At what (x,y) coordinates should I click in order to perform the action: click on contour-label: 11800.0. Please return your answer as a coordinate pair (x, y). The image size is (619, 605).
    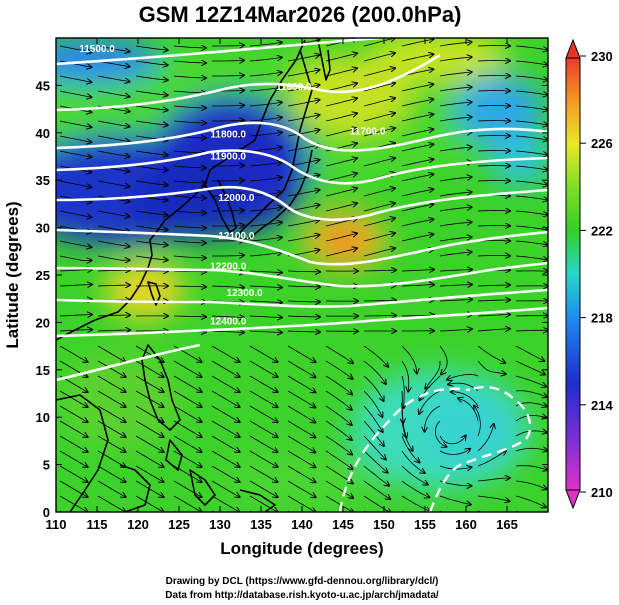
    Looking at the image, I should click on (228, 135).